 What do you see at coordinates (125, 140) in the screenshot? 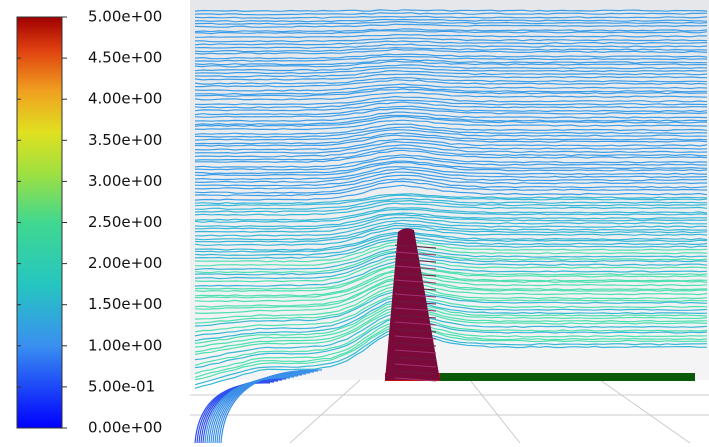
I see `tick-label: 3.50e+00` at bounding box center [125, 140].